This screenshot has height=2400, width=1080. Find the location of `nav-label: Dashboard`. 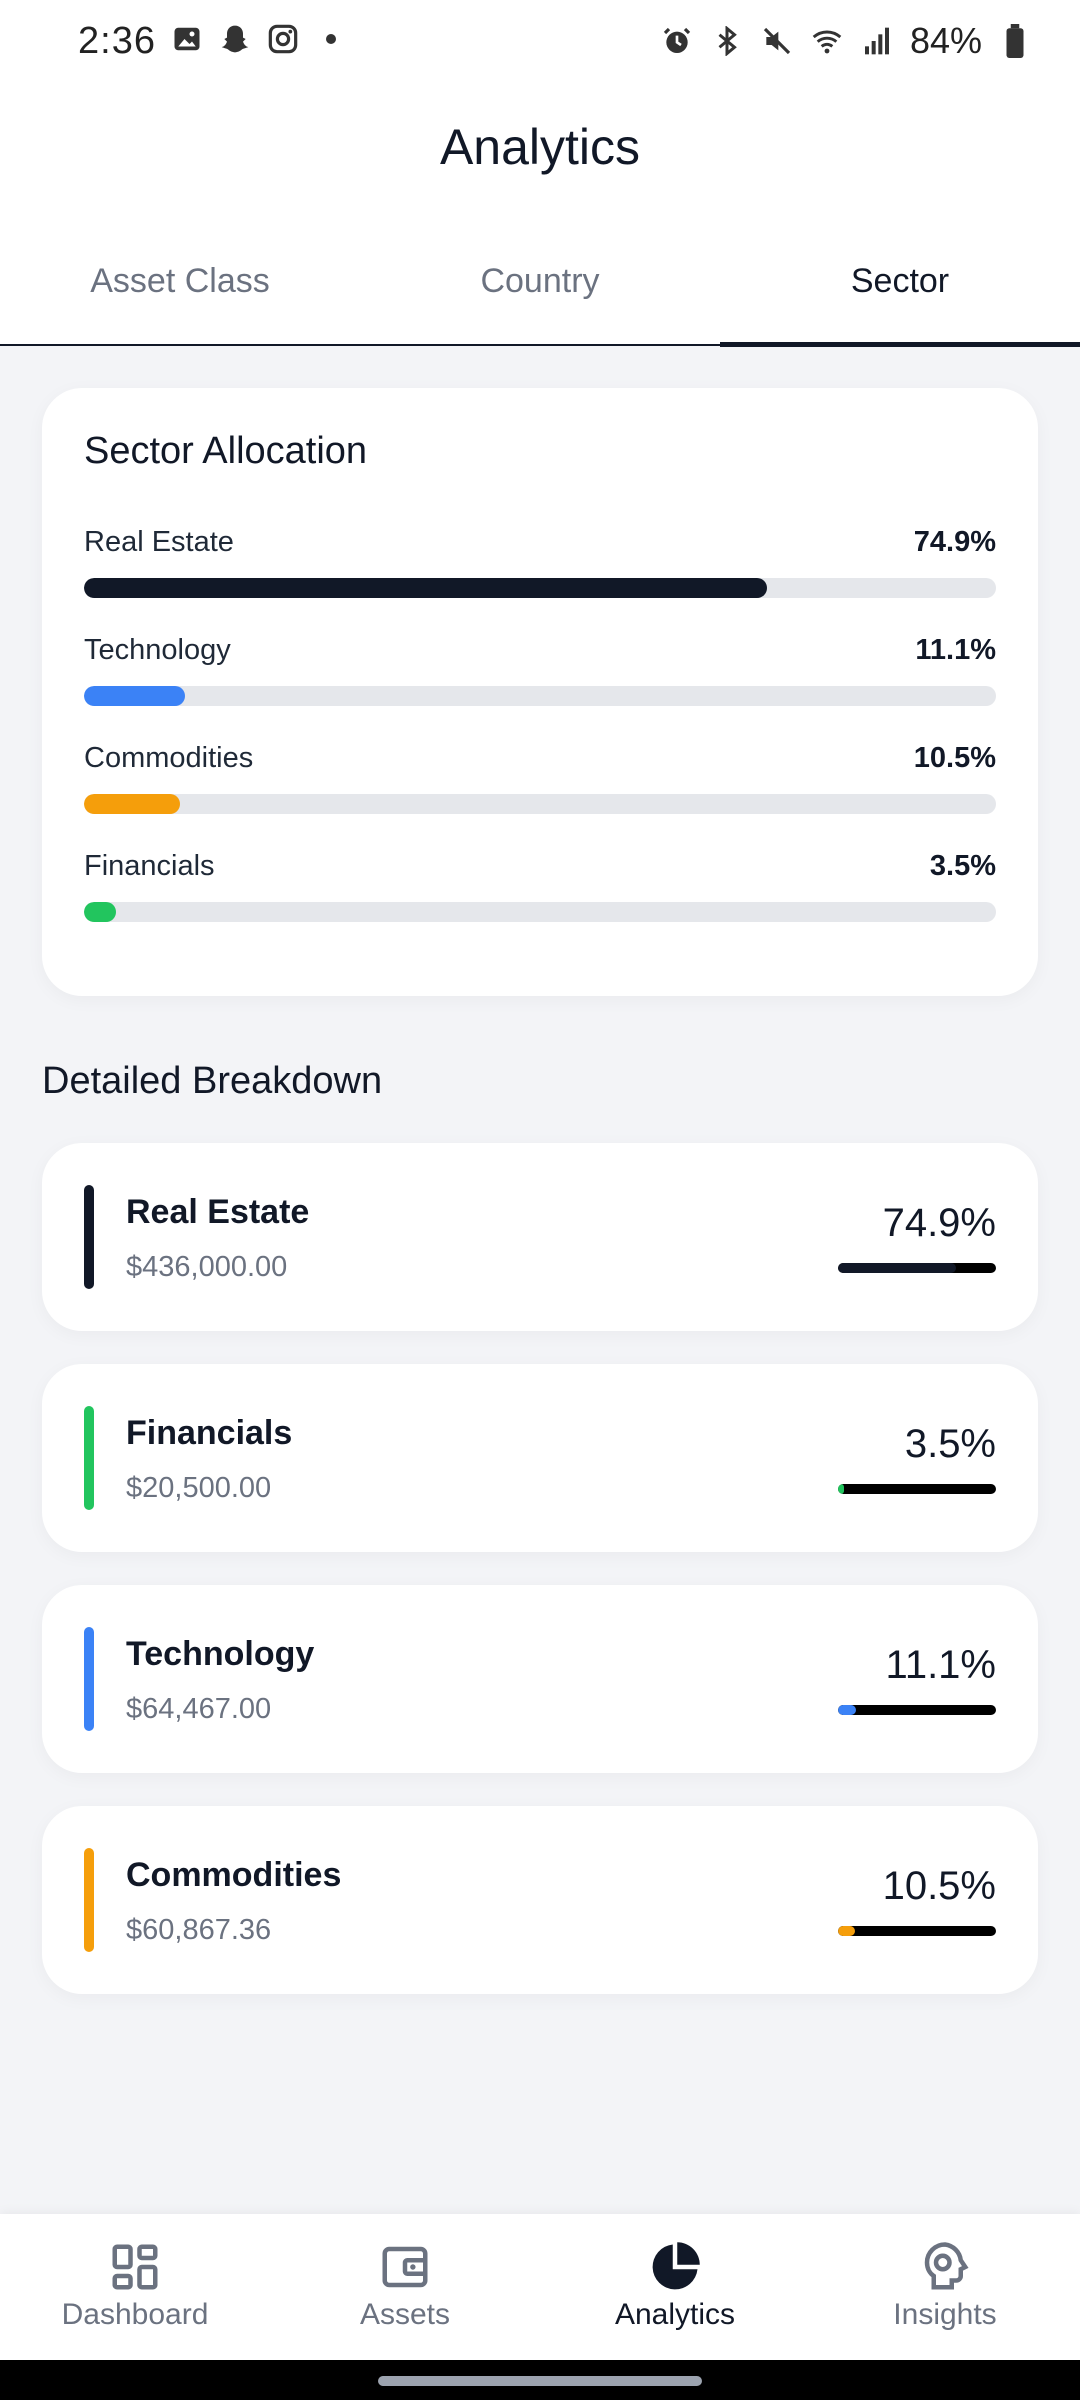

nav-label: Dashboard is located at coordinates (135, 2314).